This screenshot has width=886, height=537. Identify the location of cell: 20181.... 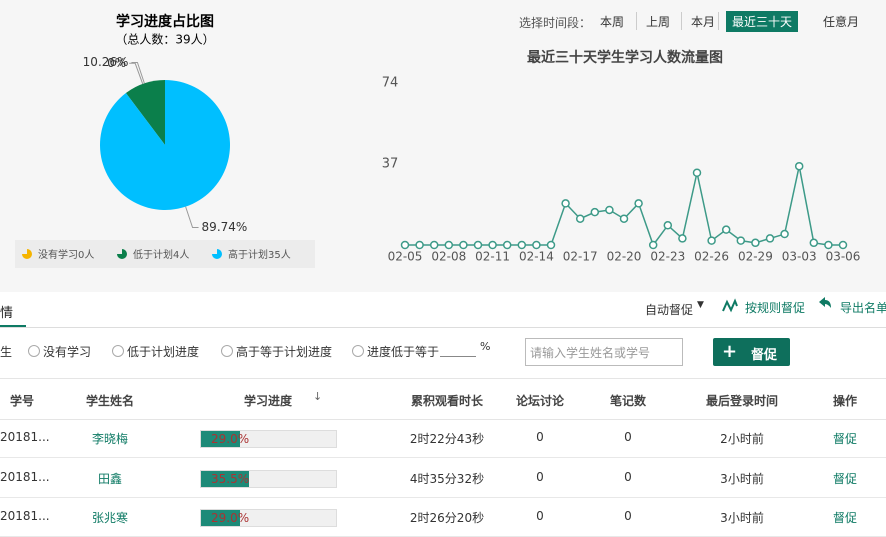
(25, 437).